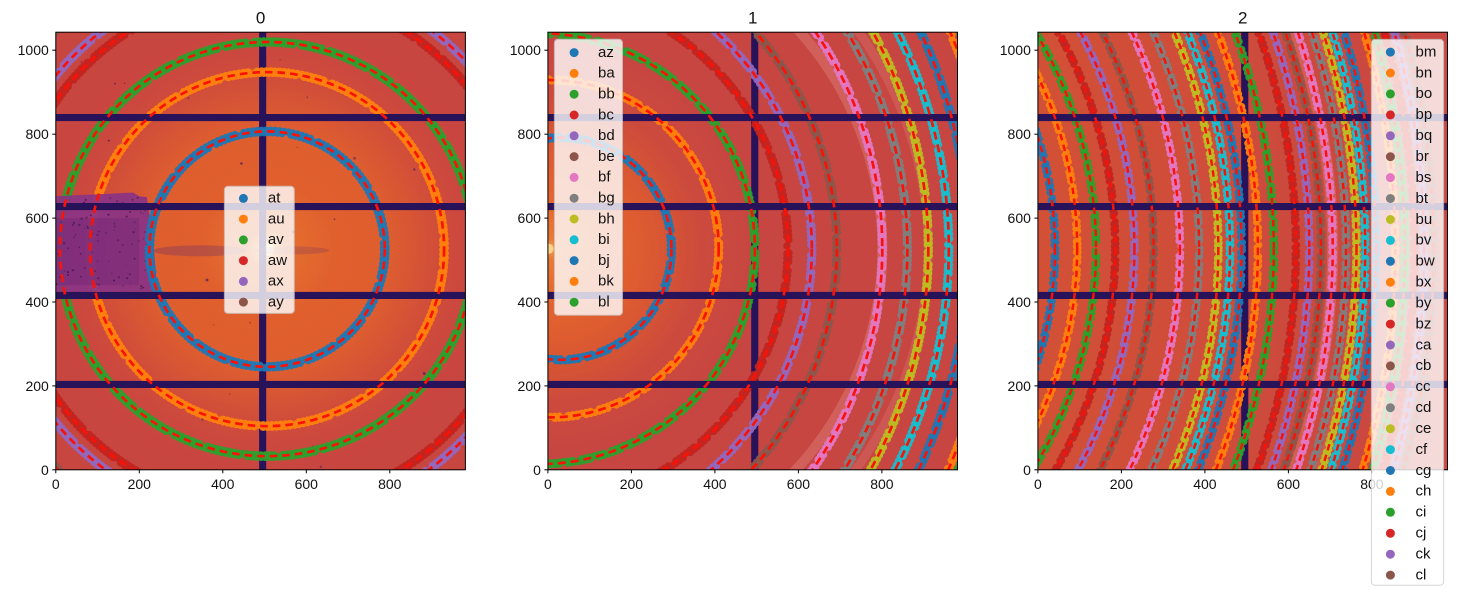 The width and height of the screenshot is (1459, 603). Describe the element at coordinates (1421, 574) in the screenshot. I see `svg-text: cl` at that location.